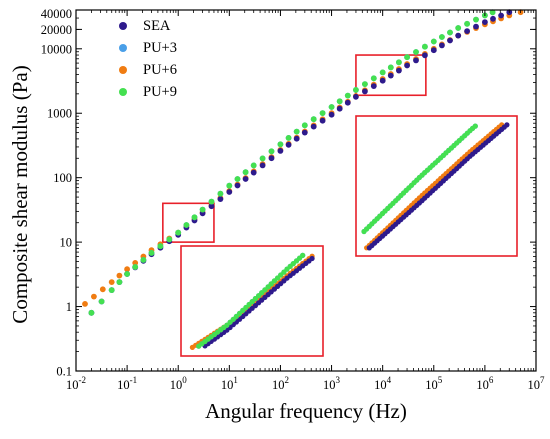 The width and height of the screenshot is (550, 439). What do you see at coordinates (306, 411) in the screenshot?
I see `x-axis-title: Angular frequency (Hz)` at bounding box center [306, 411].